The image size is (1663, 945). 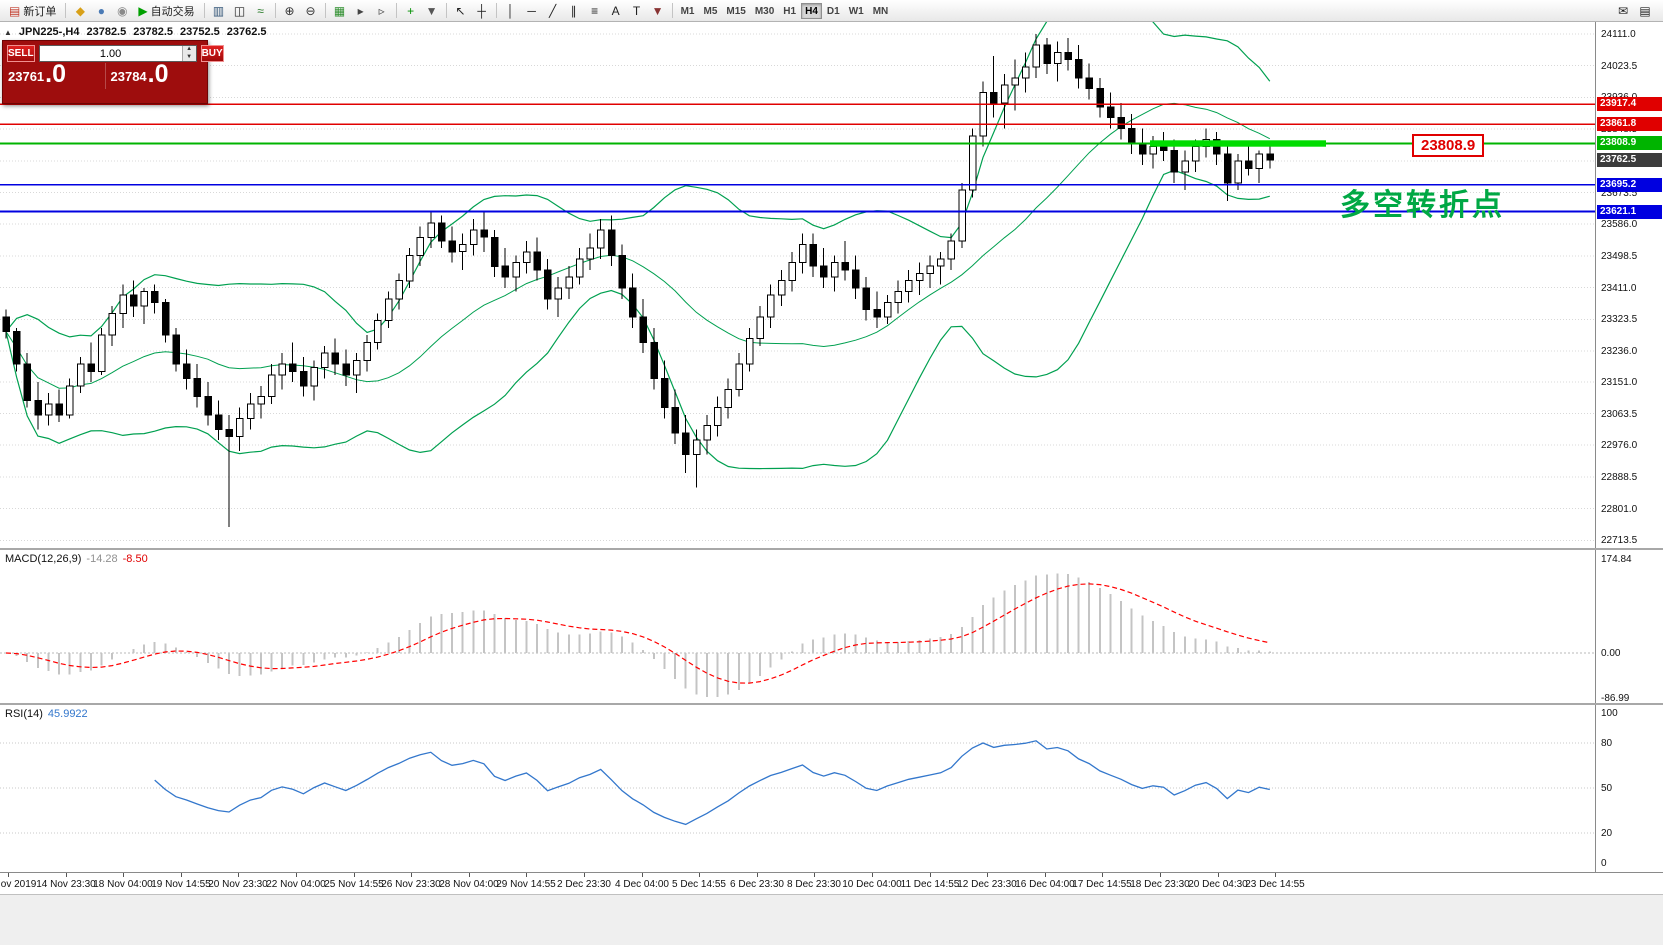 What do you see at coordinates (101, 11) in the screenshot?
I see `profile-button: ●` at bounding box center [101, 11].